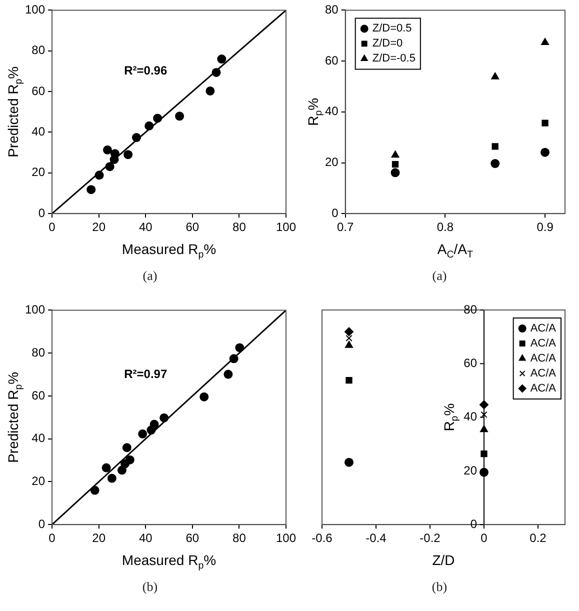 The height and width of the screenshot is (611, 579). Describe the element at coordinates (146, 373) in the screenshot. I see `annotation: R²=0.97` at that location.